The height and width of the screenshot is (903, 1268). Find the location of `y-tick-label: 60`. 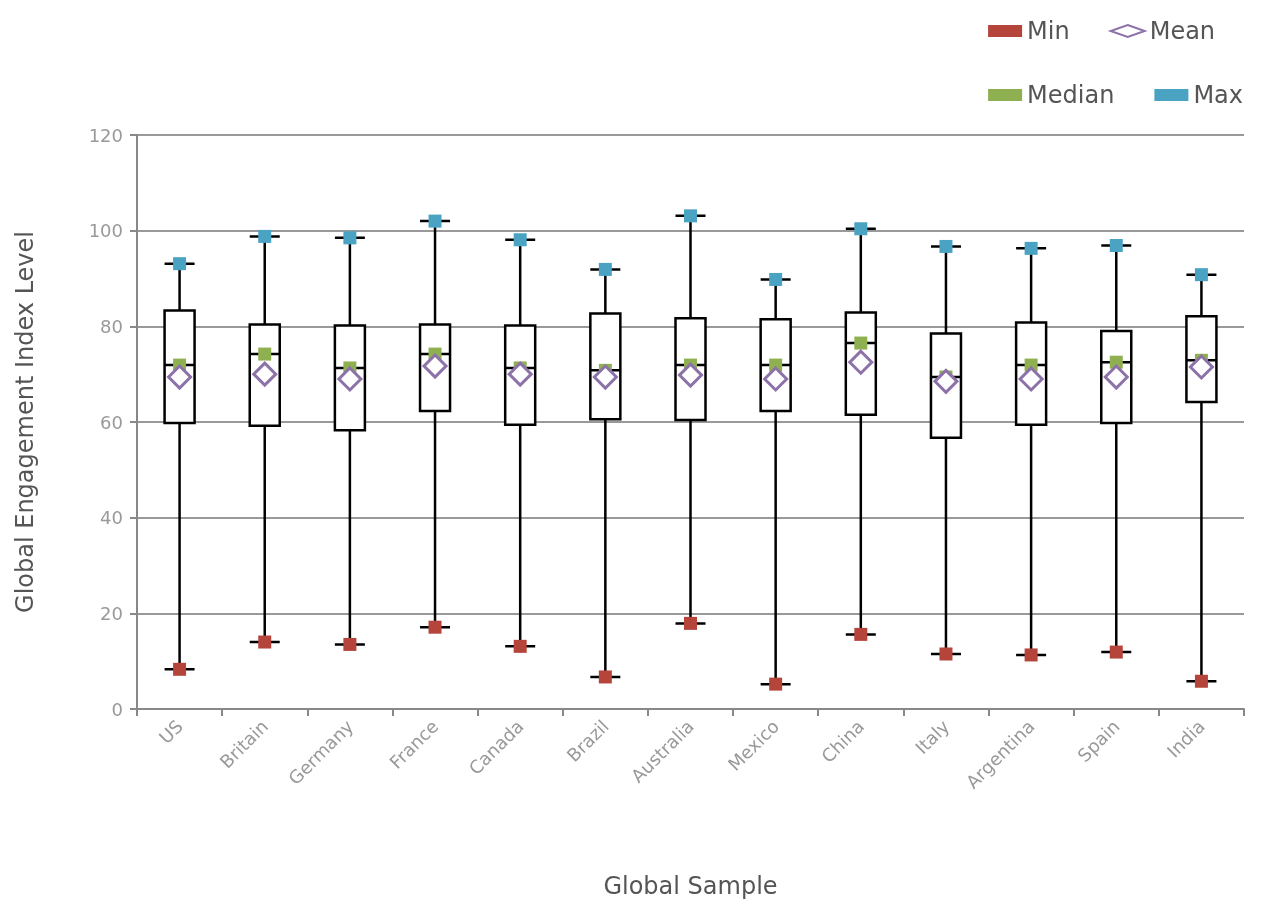

y-tick-label: 60 is located at coordinates (111, 422).